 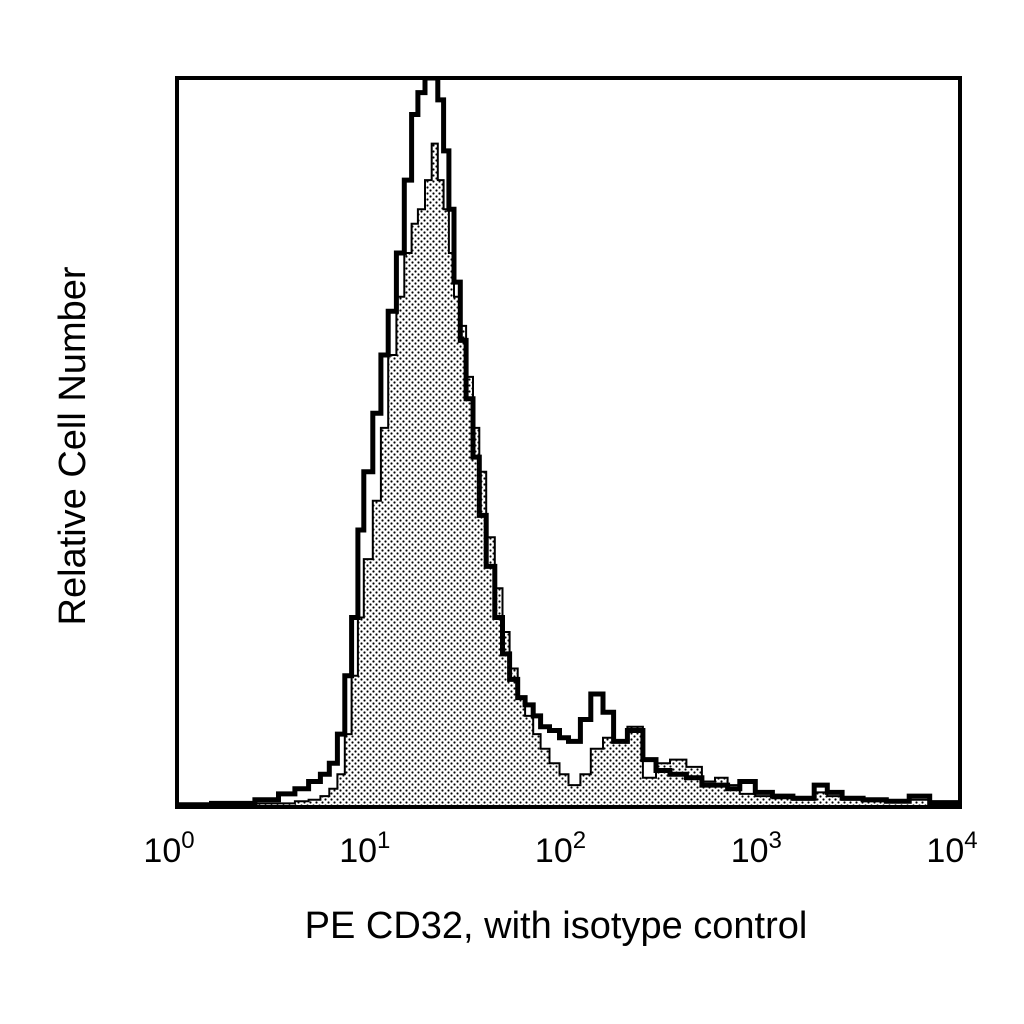 What do you see at coordinates (364, 848) in the screenshot?
I see `x-tick-label: 10¹` at bounding box center [364, 848].